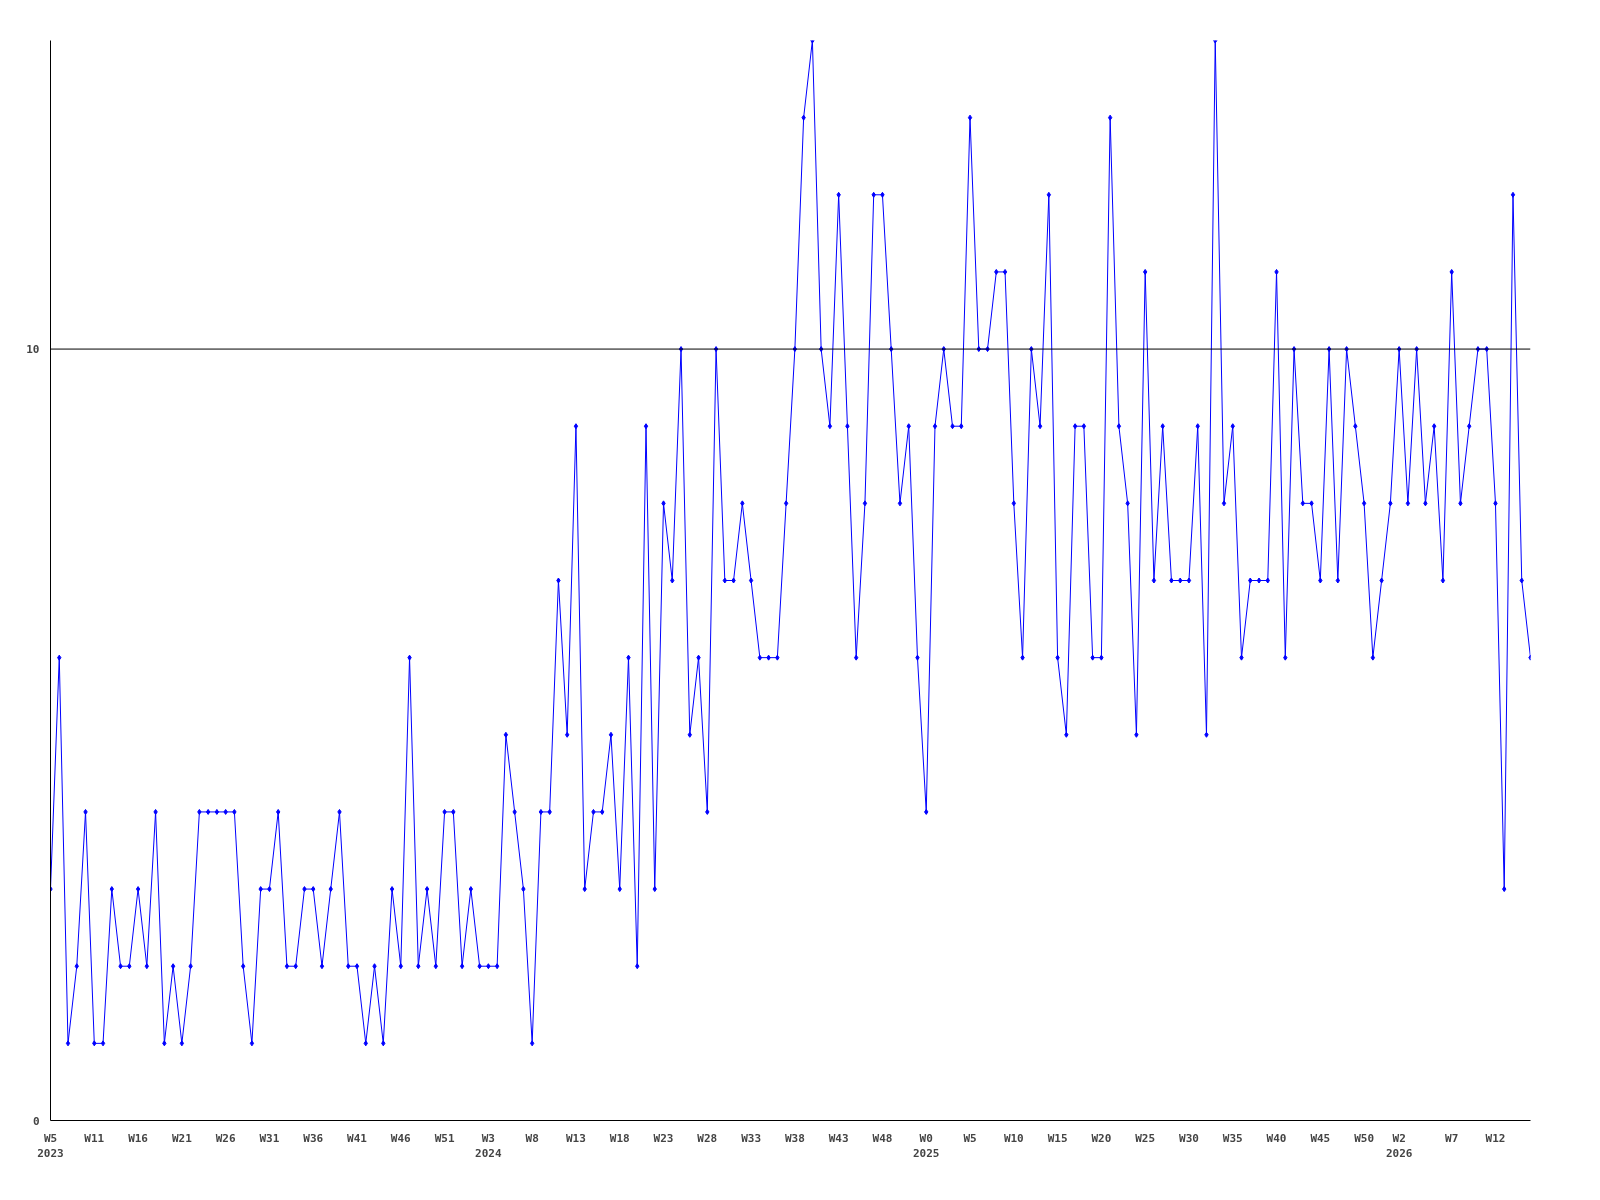 The image size is (1600, 1200). What do you see at coordinates (1101, 1138) in the screenshot?
I see `x-tick-label: W20` at bounding box center [1101, 1138].